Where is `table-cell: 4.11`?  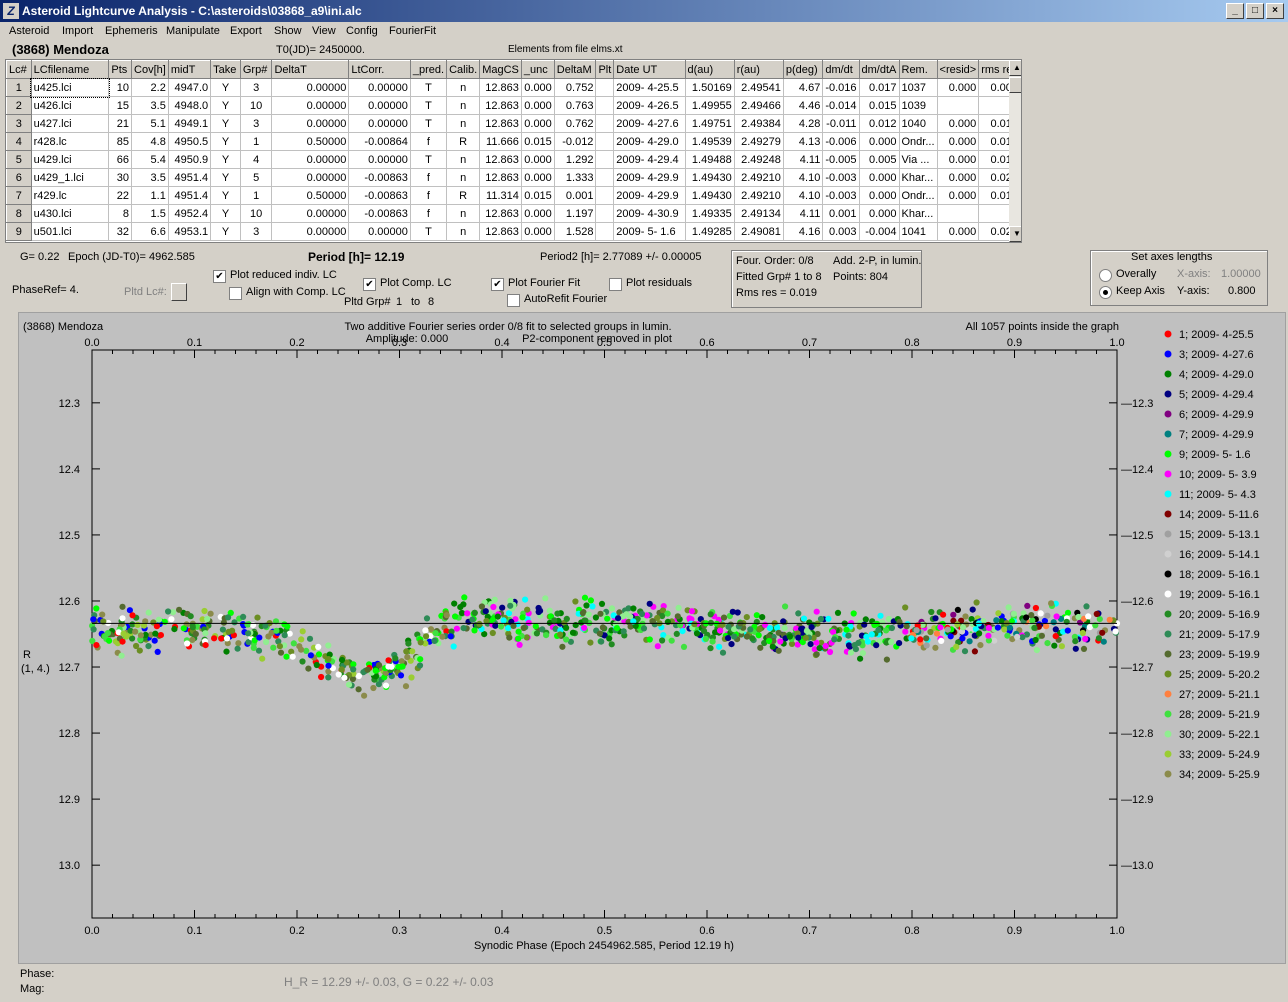 table-cell: 4.11 is located at coordinates (803, 213).